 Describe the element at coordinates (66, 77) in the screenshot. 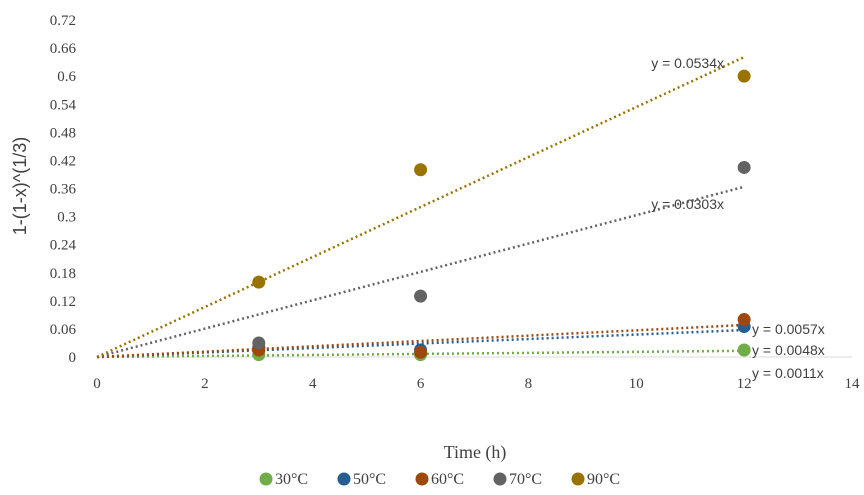

I see `y-tick-label: 0.6` at that location.